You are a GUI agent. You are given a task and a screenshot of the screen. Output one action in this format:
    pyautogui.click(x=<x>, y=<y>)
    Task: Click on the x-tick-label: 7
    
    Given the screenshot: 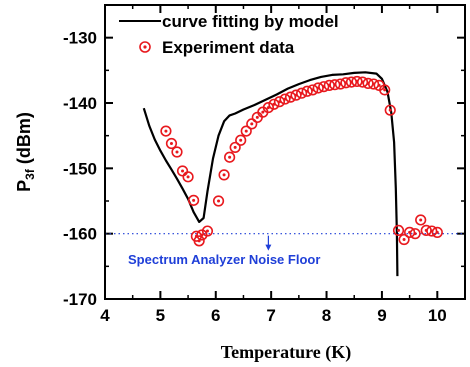 What is the action you would take?
    pyautogui.click(x=270, y=315)
    